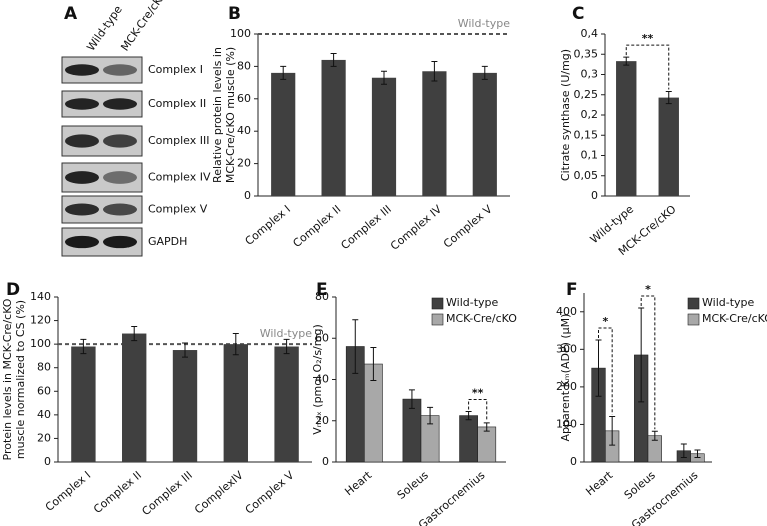 This screenshot has width=767, height=526. I want to click on x-tick-label: Complex I, so click(68, 491).